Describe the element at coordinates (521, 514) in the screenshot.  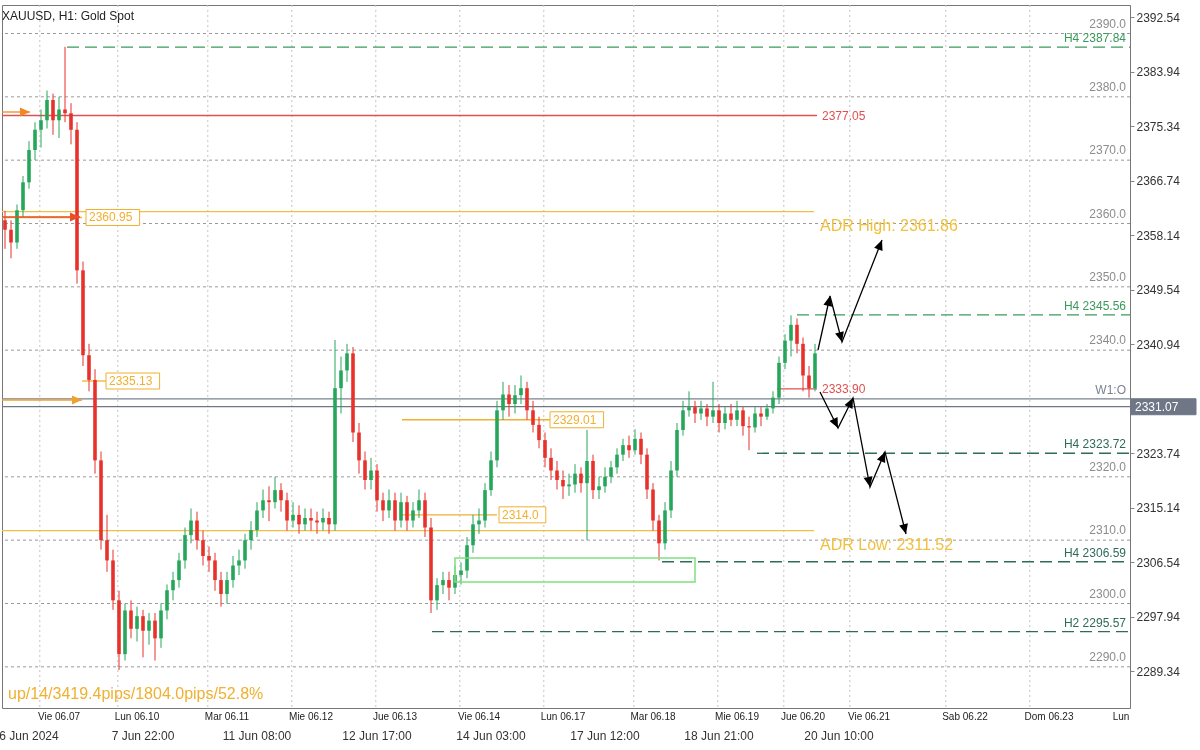
I see `ref-line-label: 2314.0` at that location.